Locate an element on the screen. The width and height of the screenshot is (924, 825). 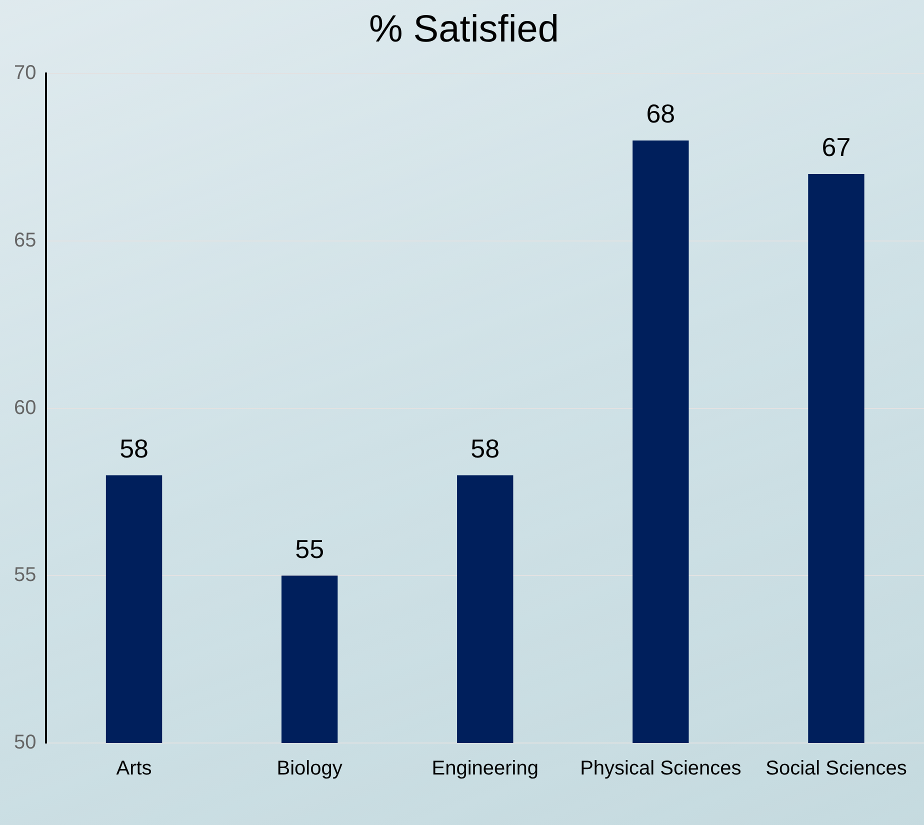
x-tick-label: Biology is located at coordinates (309, 769).